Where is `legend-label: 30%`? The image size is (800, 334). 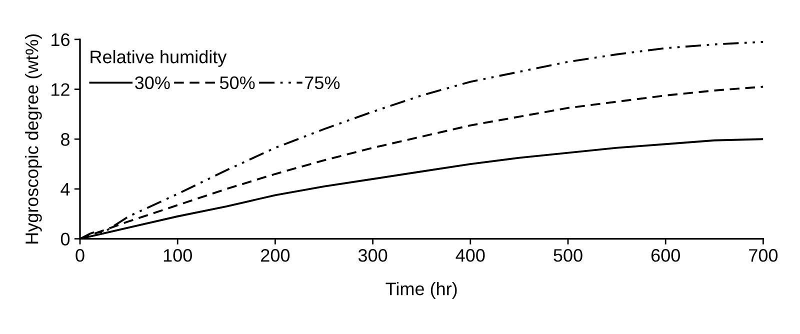
legend-label: 30% is located at coordinates (152, 83).